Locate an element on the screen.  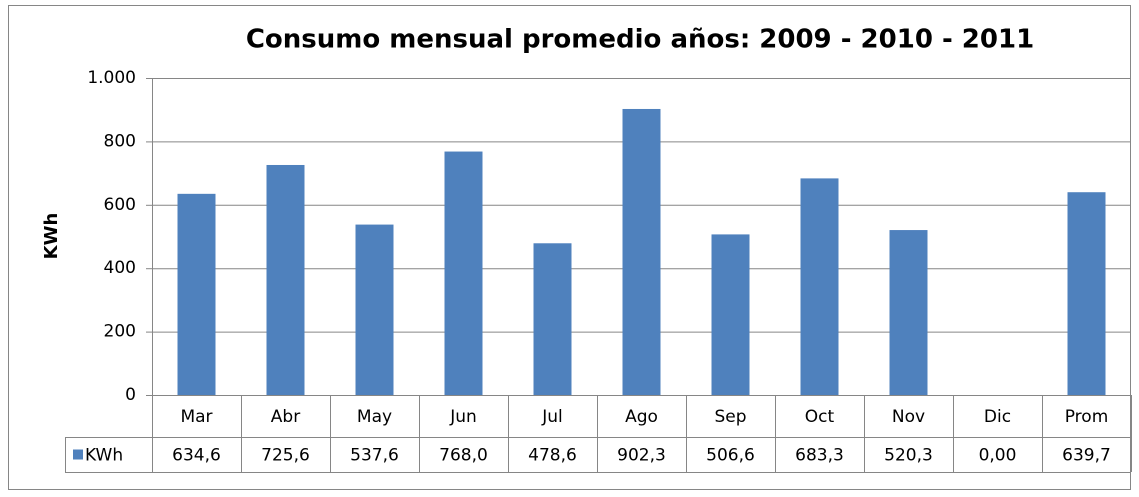
table-value: 768,0 is located at coordinates (463, 456).